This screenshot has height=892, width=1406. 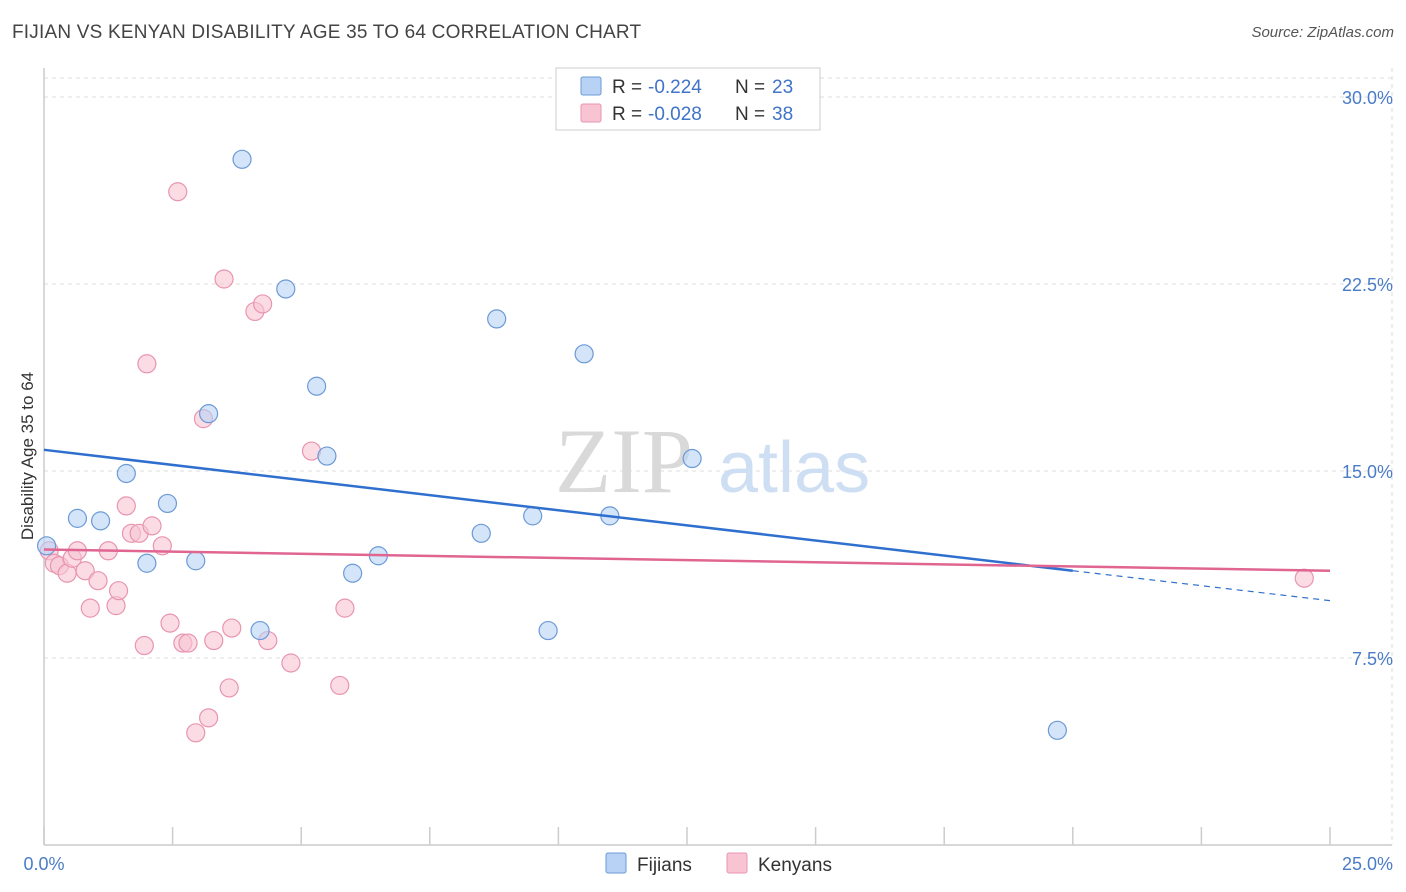 I want to click on legend-n-label-fijians: N =, so click(x=750, y=87).